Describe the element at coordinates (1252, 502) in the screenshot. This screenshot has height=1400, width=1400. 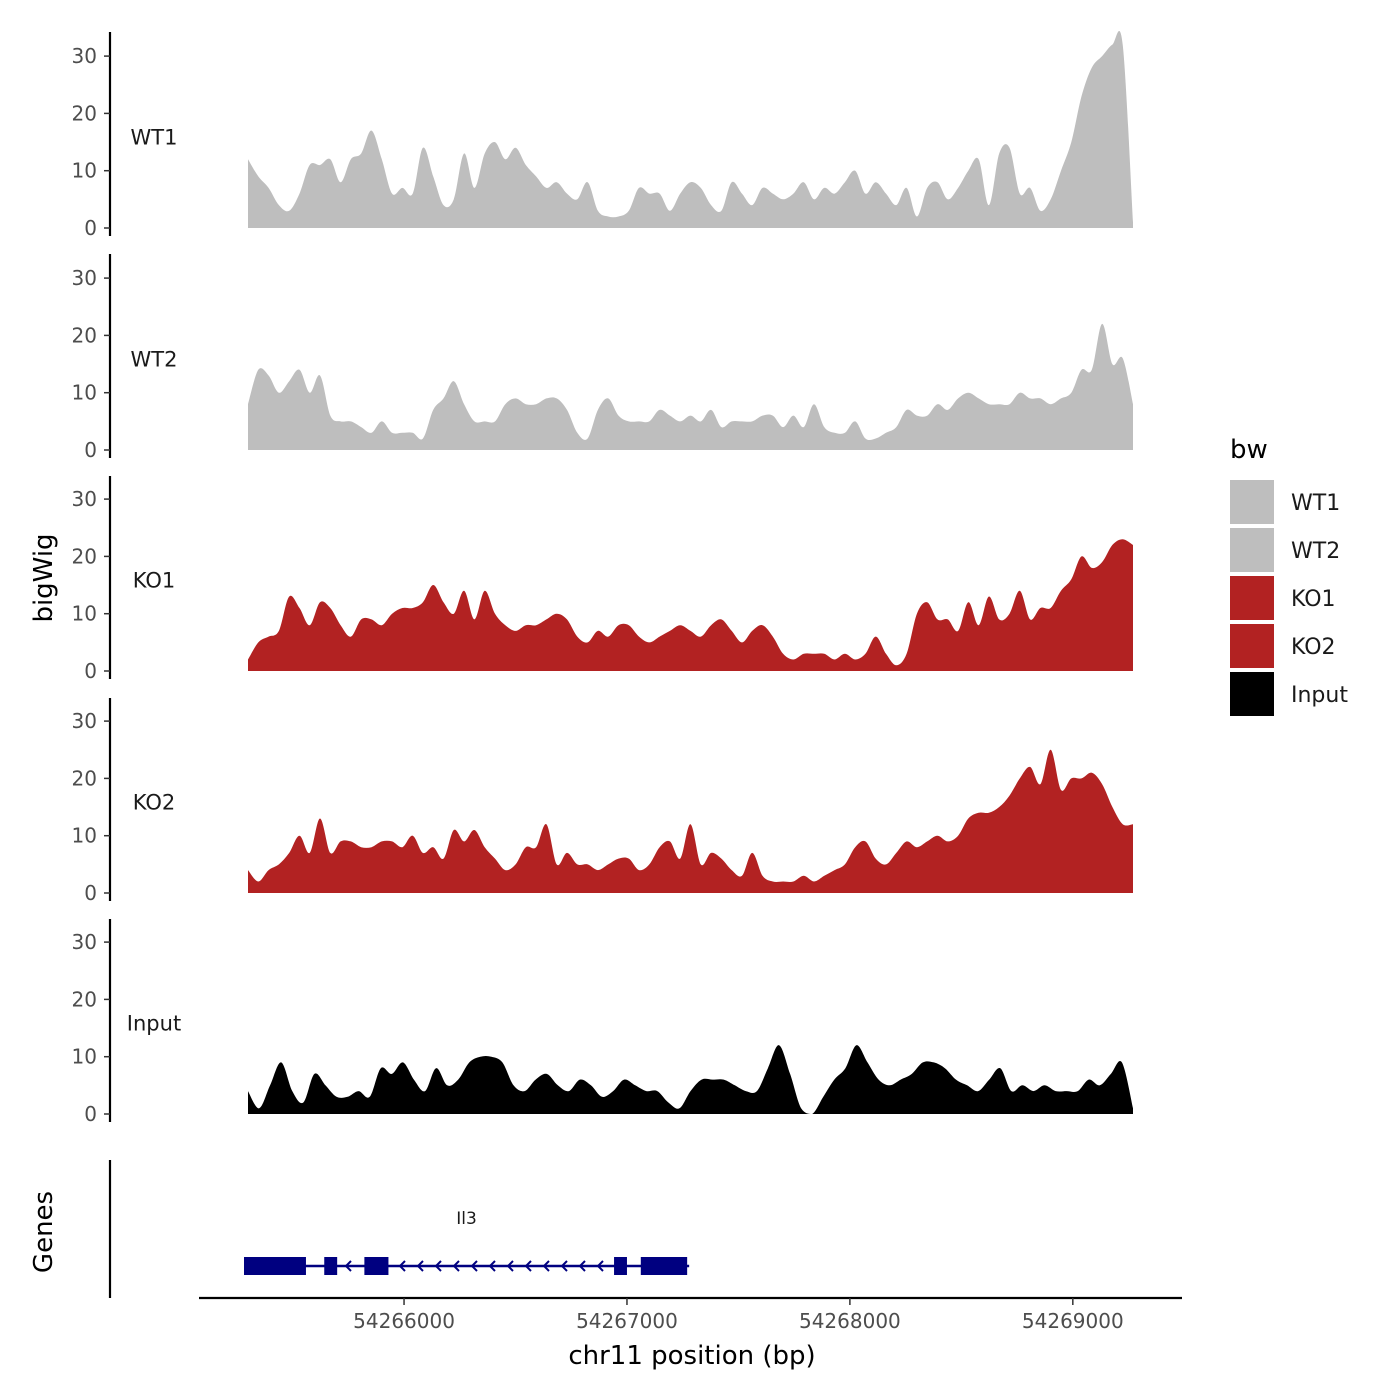
I see `legend-swatch-wt1` at that location.